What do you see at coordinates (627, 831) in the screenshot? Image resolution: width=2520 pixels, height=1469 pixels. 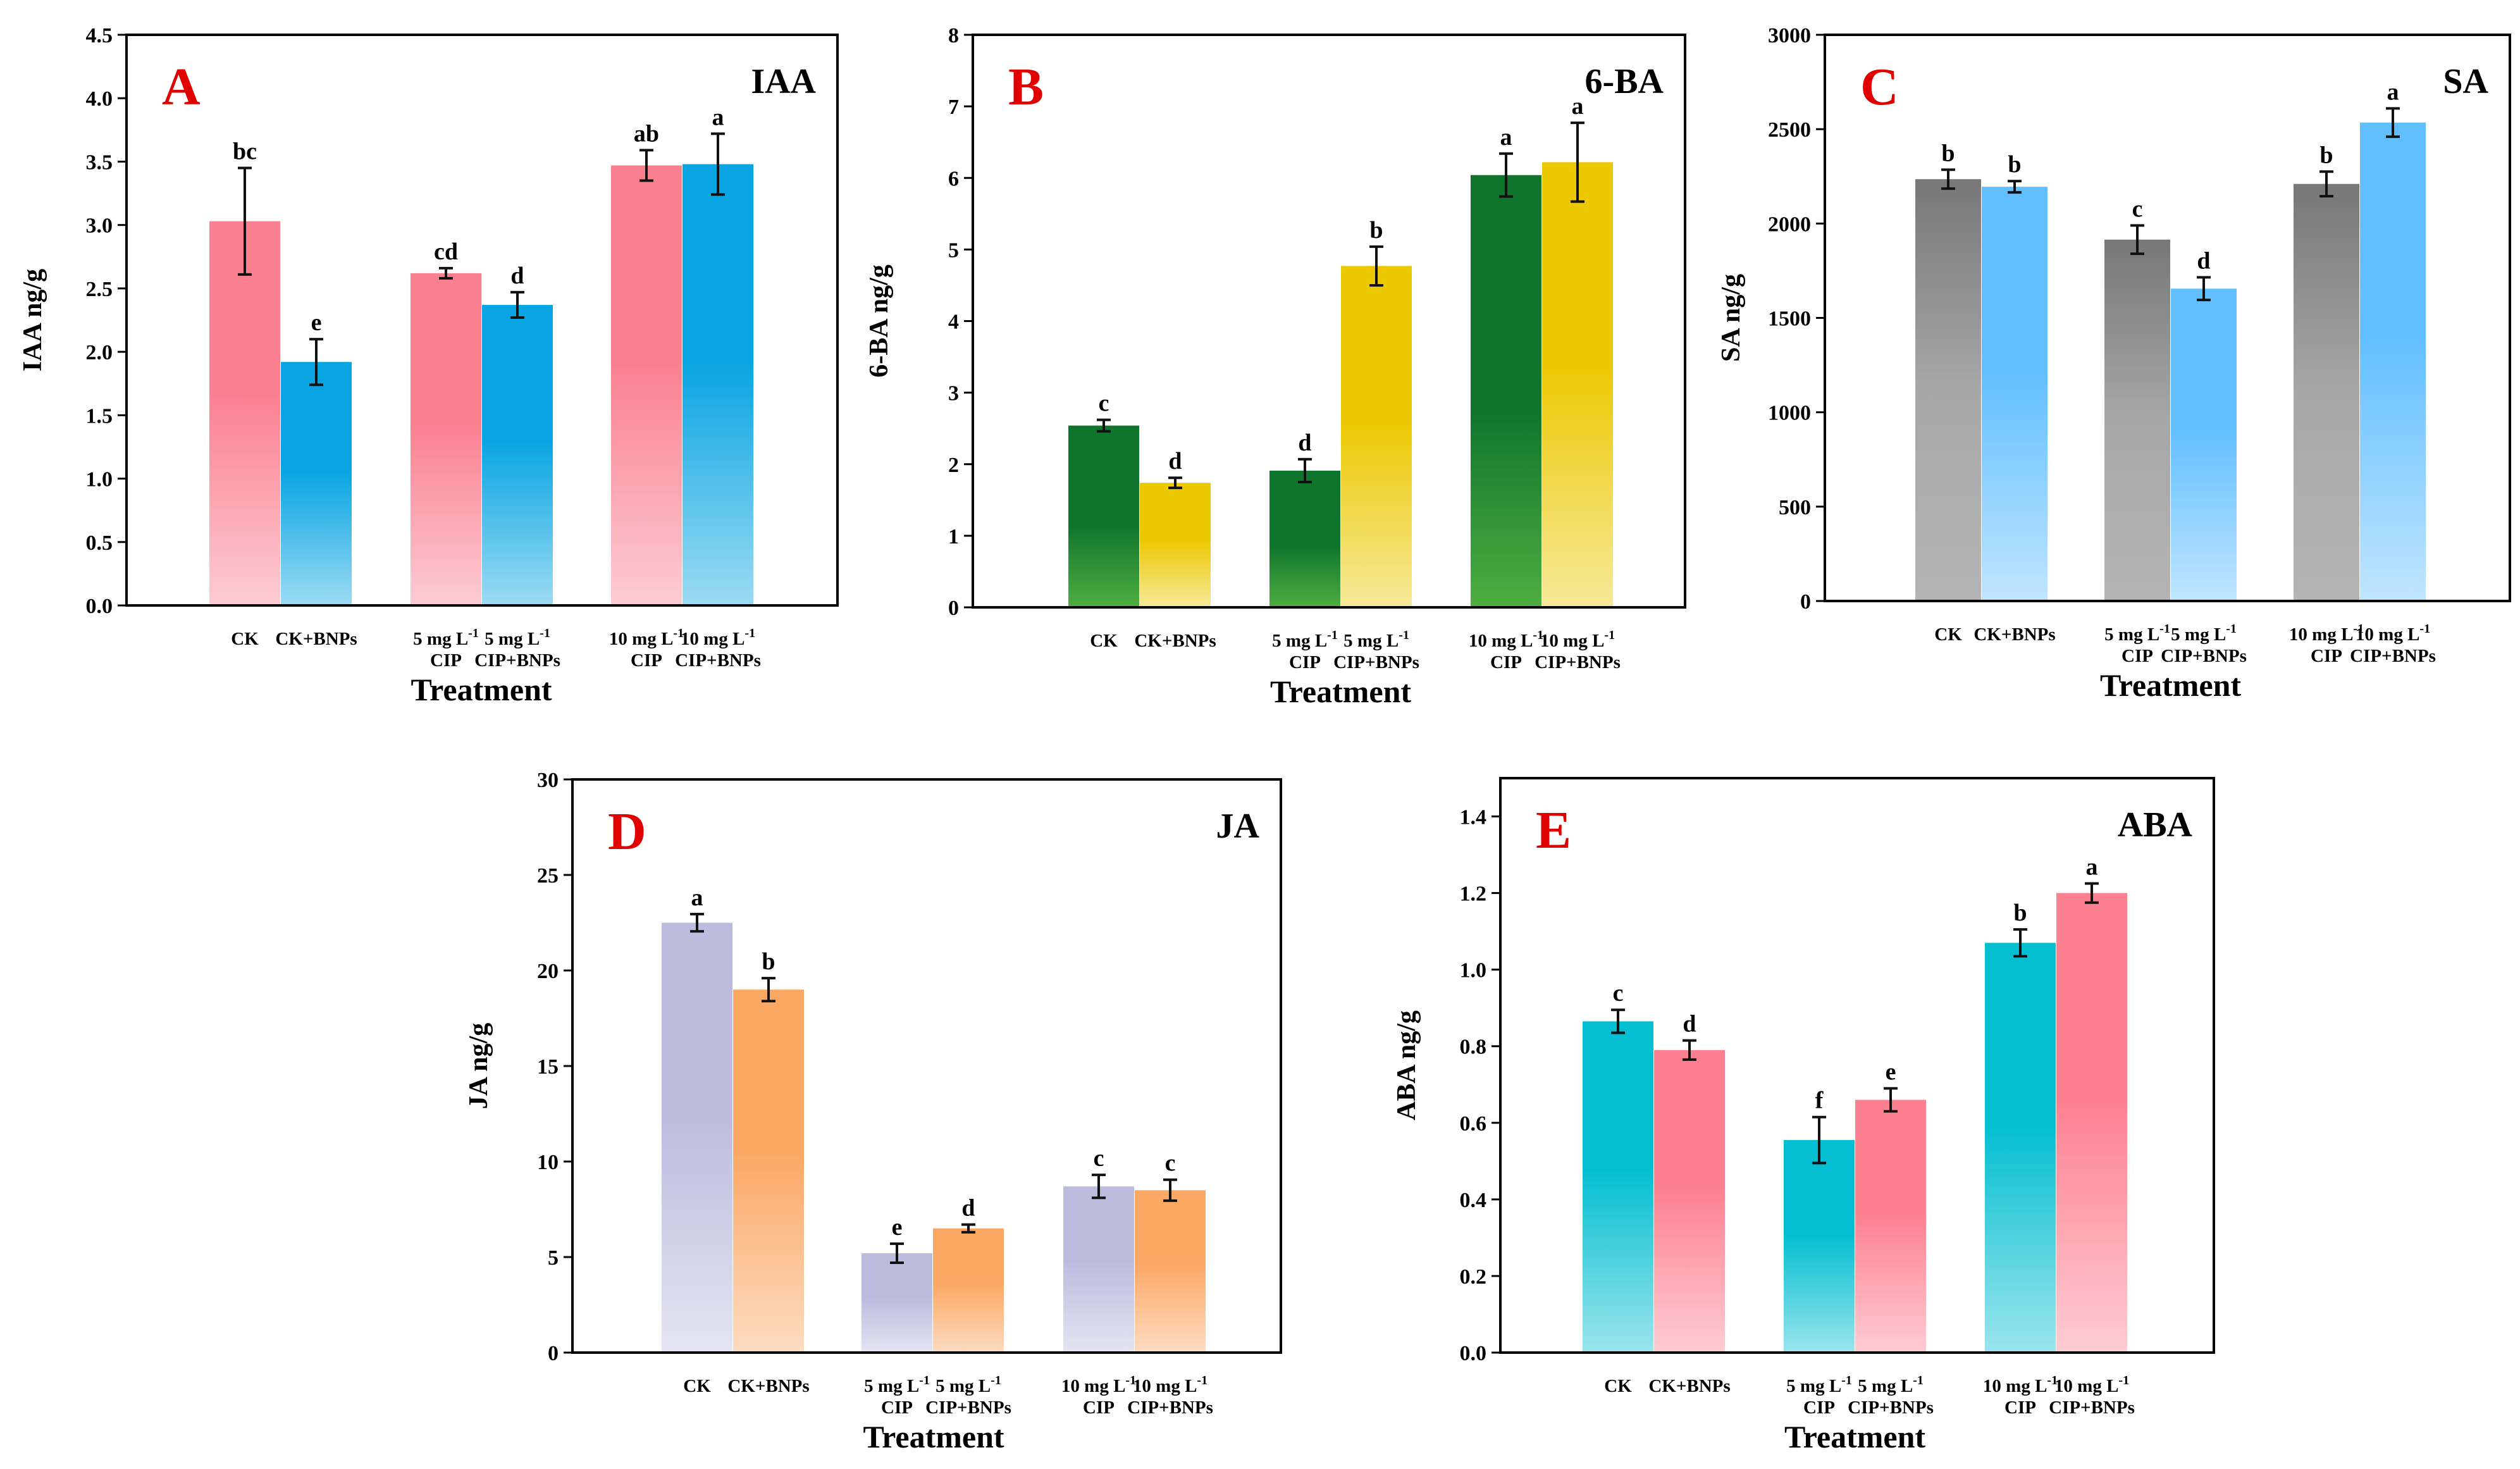 I see `panel-letter: D` at bounding box center [627, 831].